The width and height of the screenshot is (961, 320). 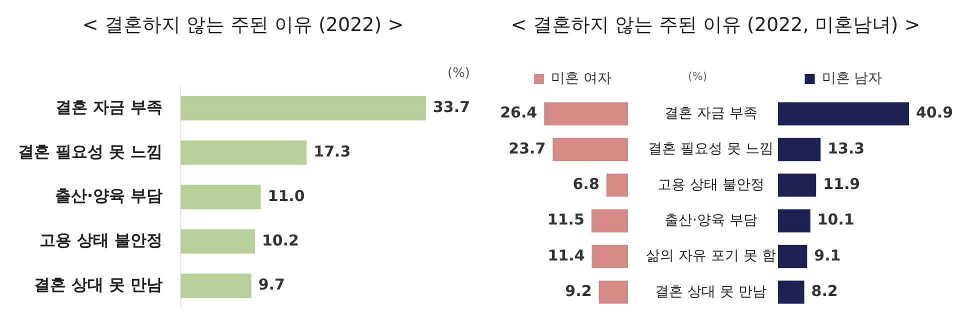 What do you see at coordinates (586, 184) in the screenshot?
I see `data-label: 6.8` at bounding box center [586, 184].